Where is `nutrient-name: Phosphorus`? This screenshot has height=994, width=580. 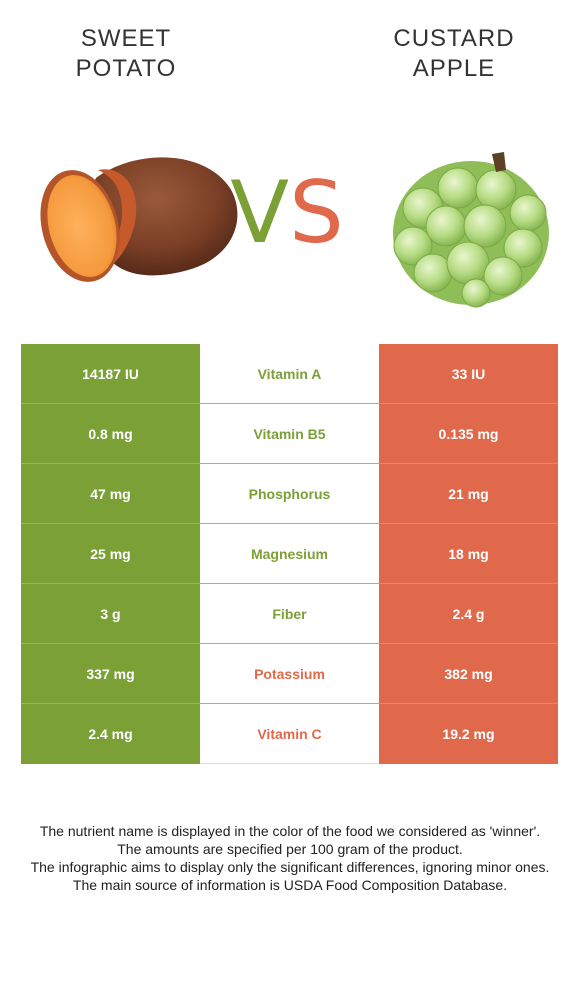
nutrient-name: Phosphorus is located at coordinates (289, 494).